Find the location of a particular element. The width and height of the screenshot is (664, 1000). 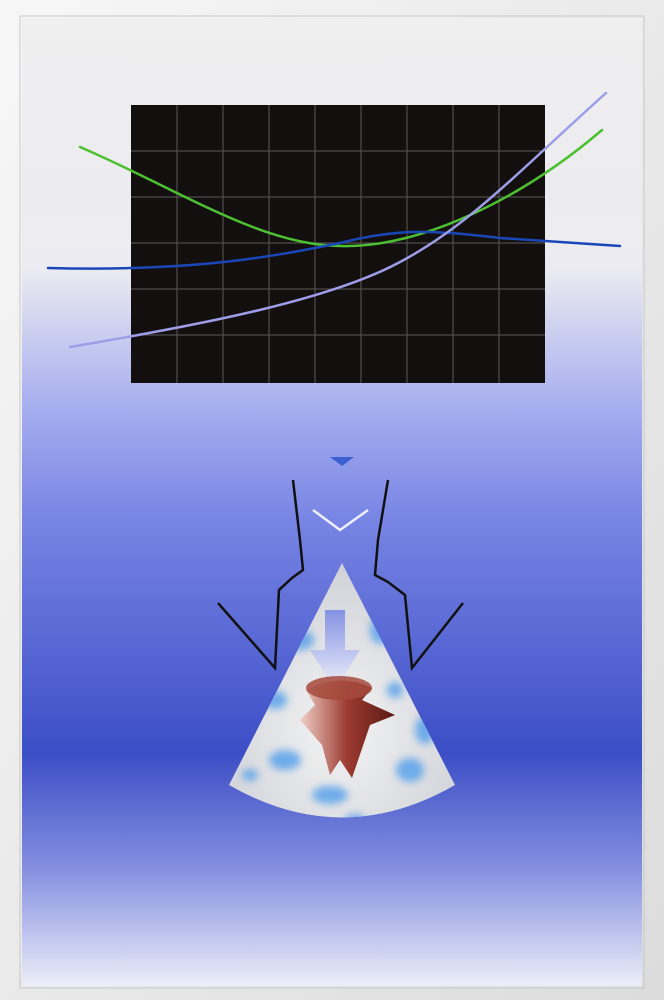

vortex-top is located at coordinates (339, 688).